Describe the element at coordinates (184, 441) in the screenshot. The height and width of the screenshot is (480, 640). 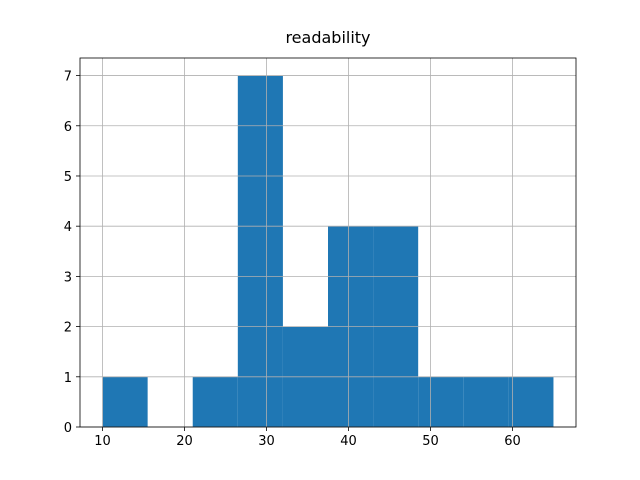
I see `x-tick-label: 20` at that location.